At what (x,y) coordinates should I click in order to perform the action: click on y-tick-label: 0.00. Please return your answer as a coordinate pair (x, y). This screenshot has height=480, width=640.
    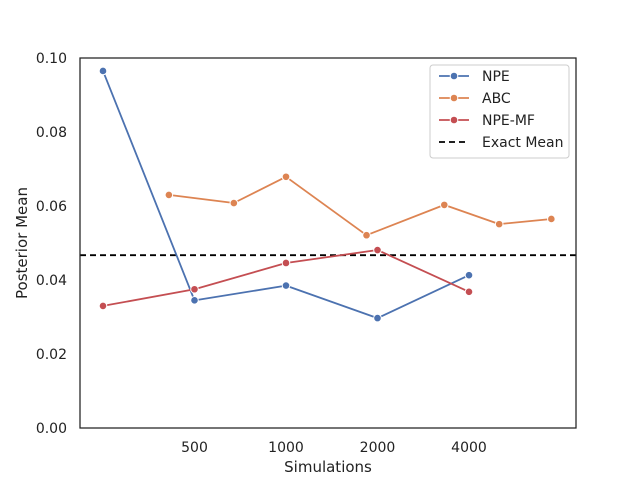
    Looking at the image, I should click on (51, 429).